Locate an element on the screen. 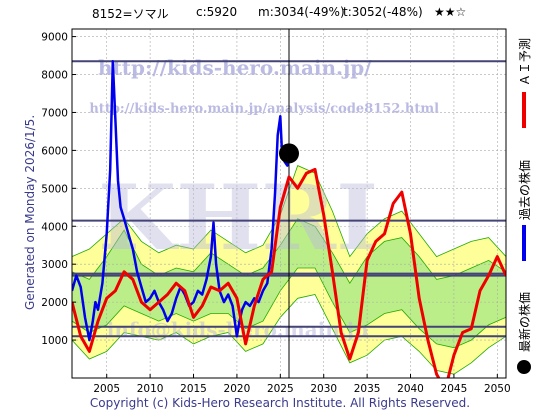 This screenshot has width=560, height=420. target-value: t:3052(-48%) is located at coordinates (383, 12).